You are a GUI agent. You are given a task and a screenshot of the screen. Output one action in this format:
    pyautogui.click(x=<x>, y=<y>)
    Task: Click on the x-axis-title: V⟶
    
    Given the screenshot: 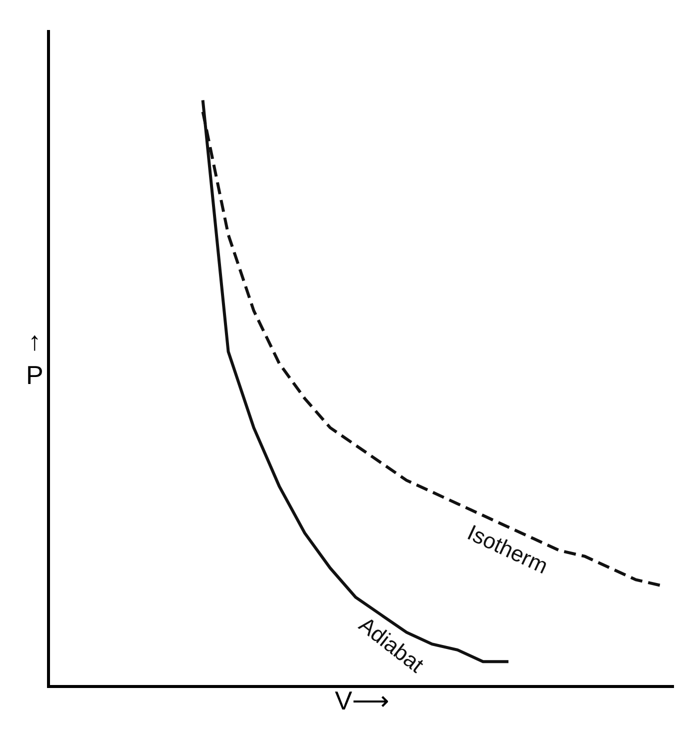 What is the action you would take?
    pyautogui.click(x=362, y=701)
    